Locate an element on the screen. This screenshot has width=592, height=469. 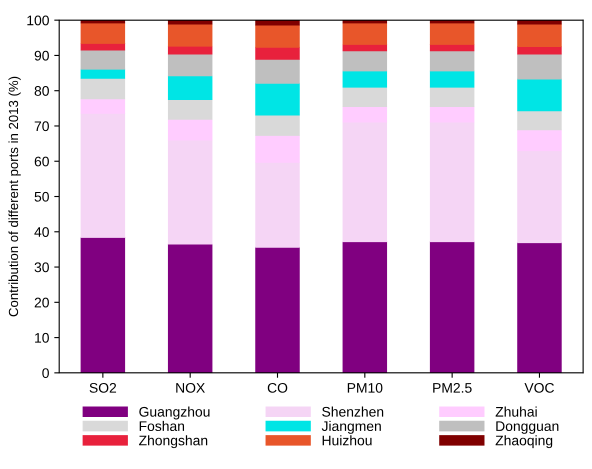
y-tick-label: 60 is located at coordinates (41, 161).